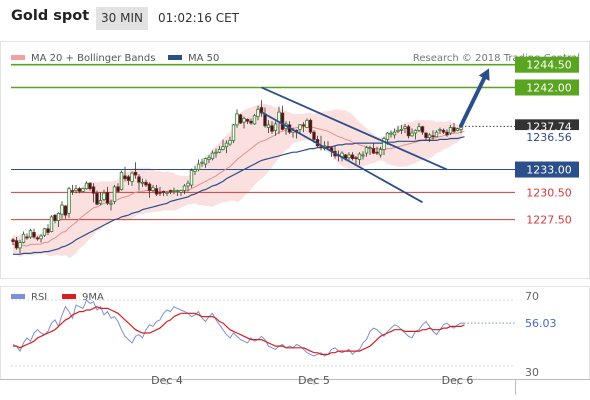 Image resolution: width=590 pixels, height=400 pixels. What do you see at coordinates (295, 19) in the screenshot?
I see `chart-header: Gold spot 30 MIN 01:02:16 CET` at bounding box center [295, 19].